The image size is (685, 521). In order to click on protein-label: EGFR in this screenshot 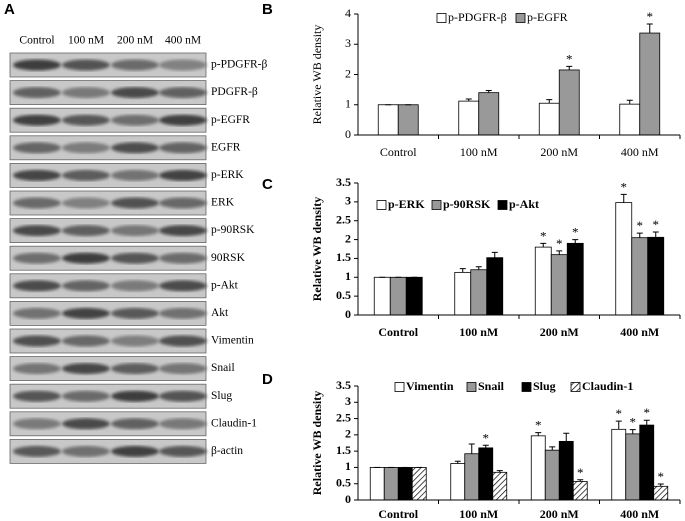, I will do `click(226, 147)`.